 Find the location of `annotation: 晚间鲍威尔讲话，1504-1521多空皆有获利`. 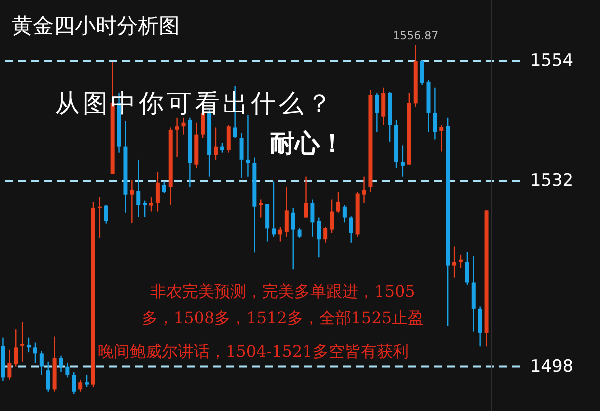

annotation: 晚间鲍威尔讲话，1504-1521多空皆有获利 is located at coordinates (253, 351).